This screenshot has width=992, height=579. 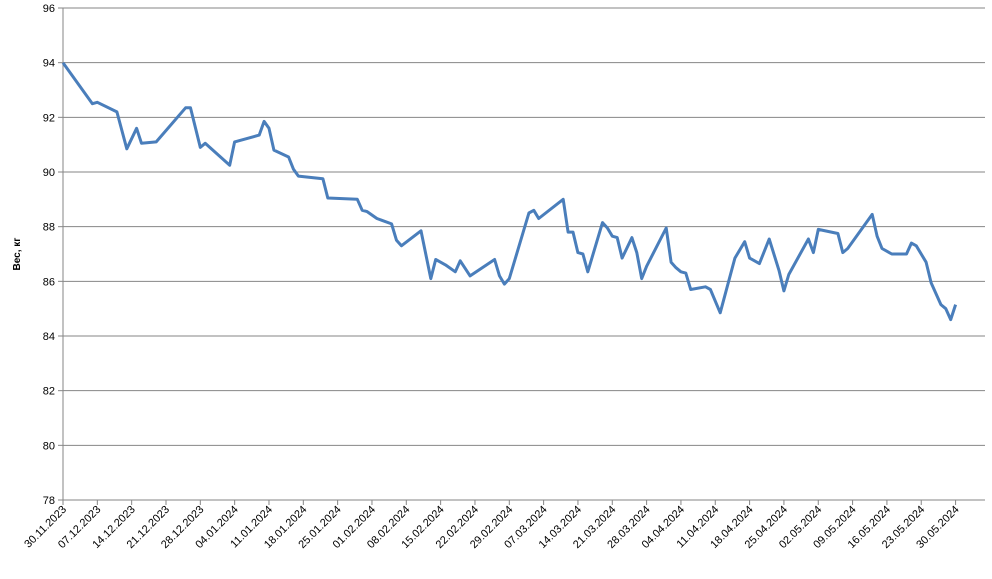 What do you see at coordinates (49, 337) in the screenshot?
I see `y-tick-label: 84` at bounding box center [49, 337].